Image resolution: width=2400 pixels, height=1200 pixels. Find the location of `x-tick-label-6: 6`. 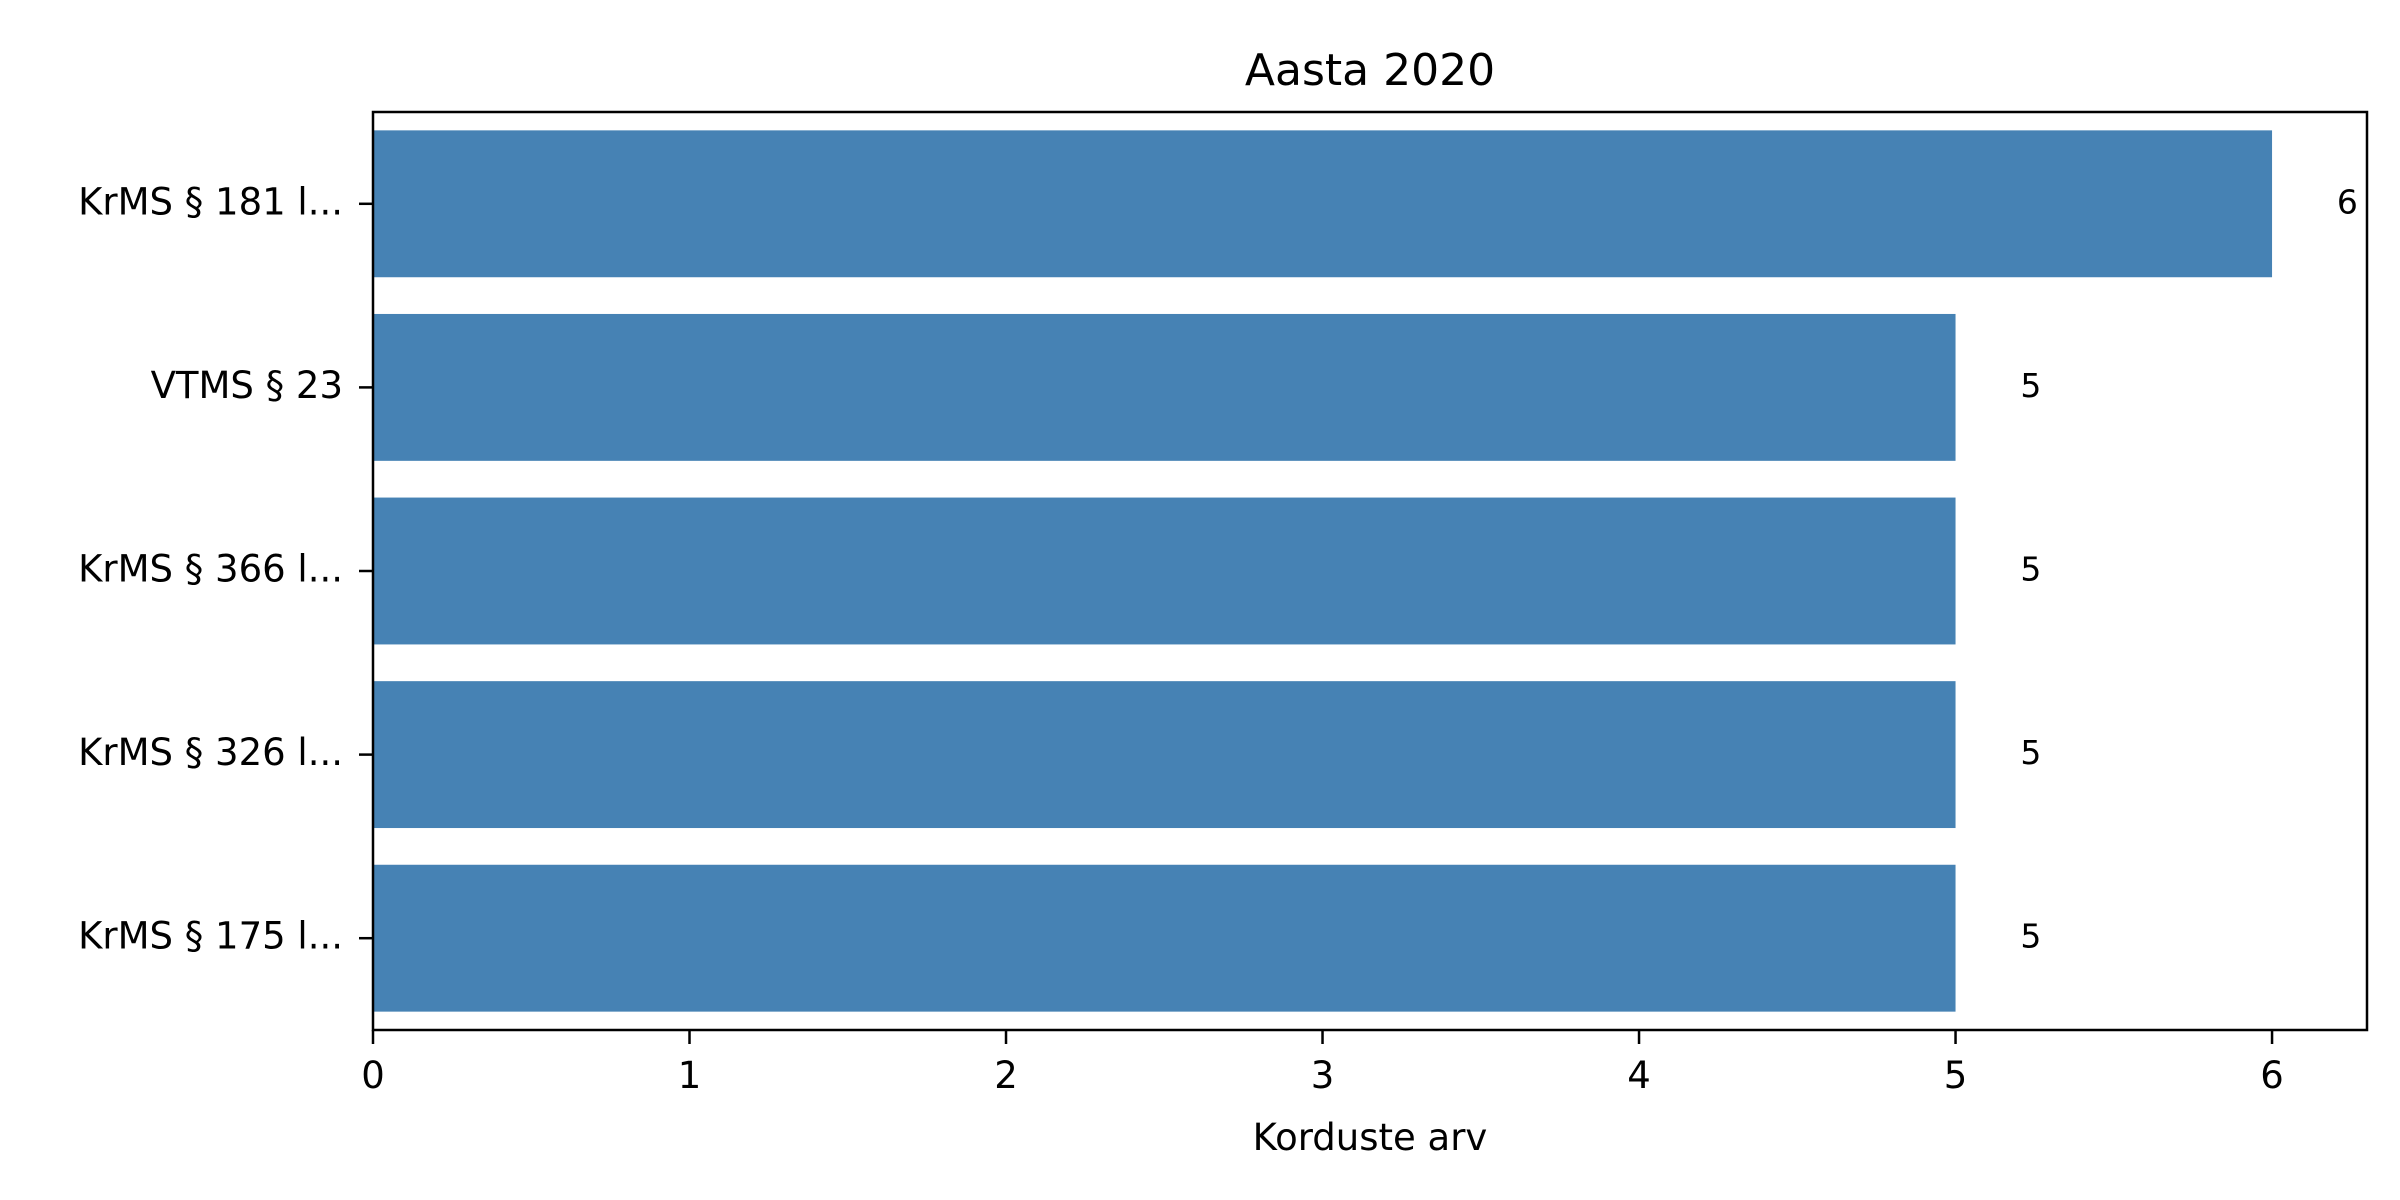

x-tick-label-6: 6 is located at coordinates (2272, 1075).